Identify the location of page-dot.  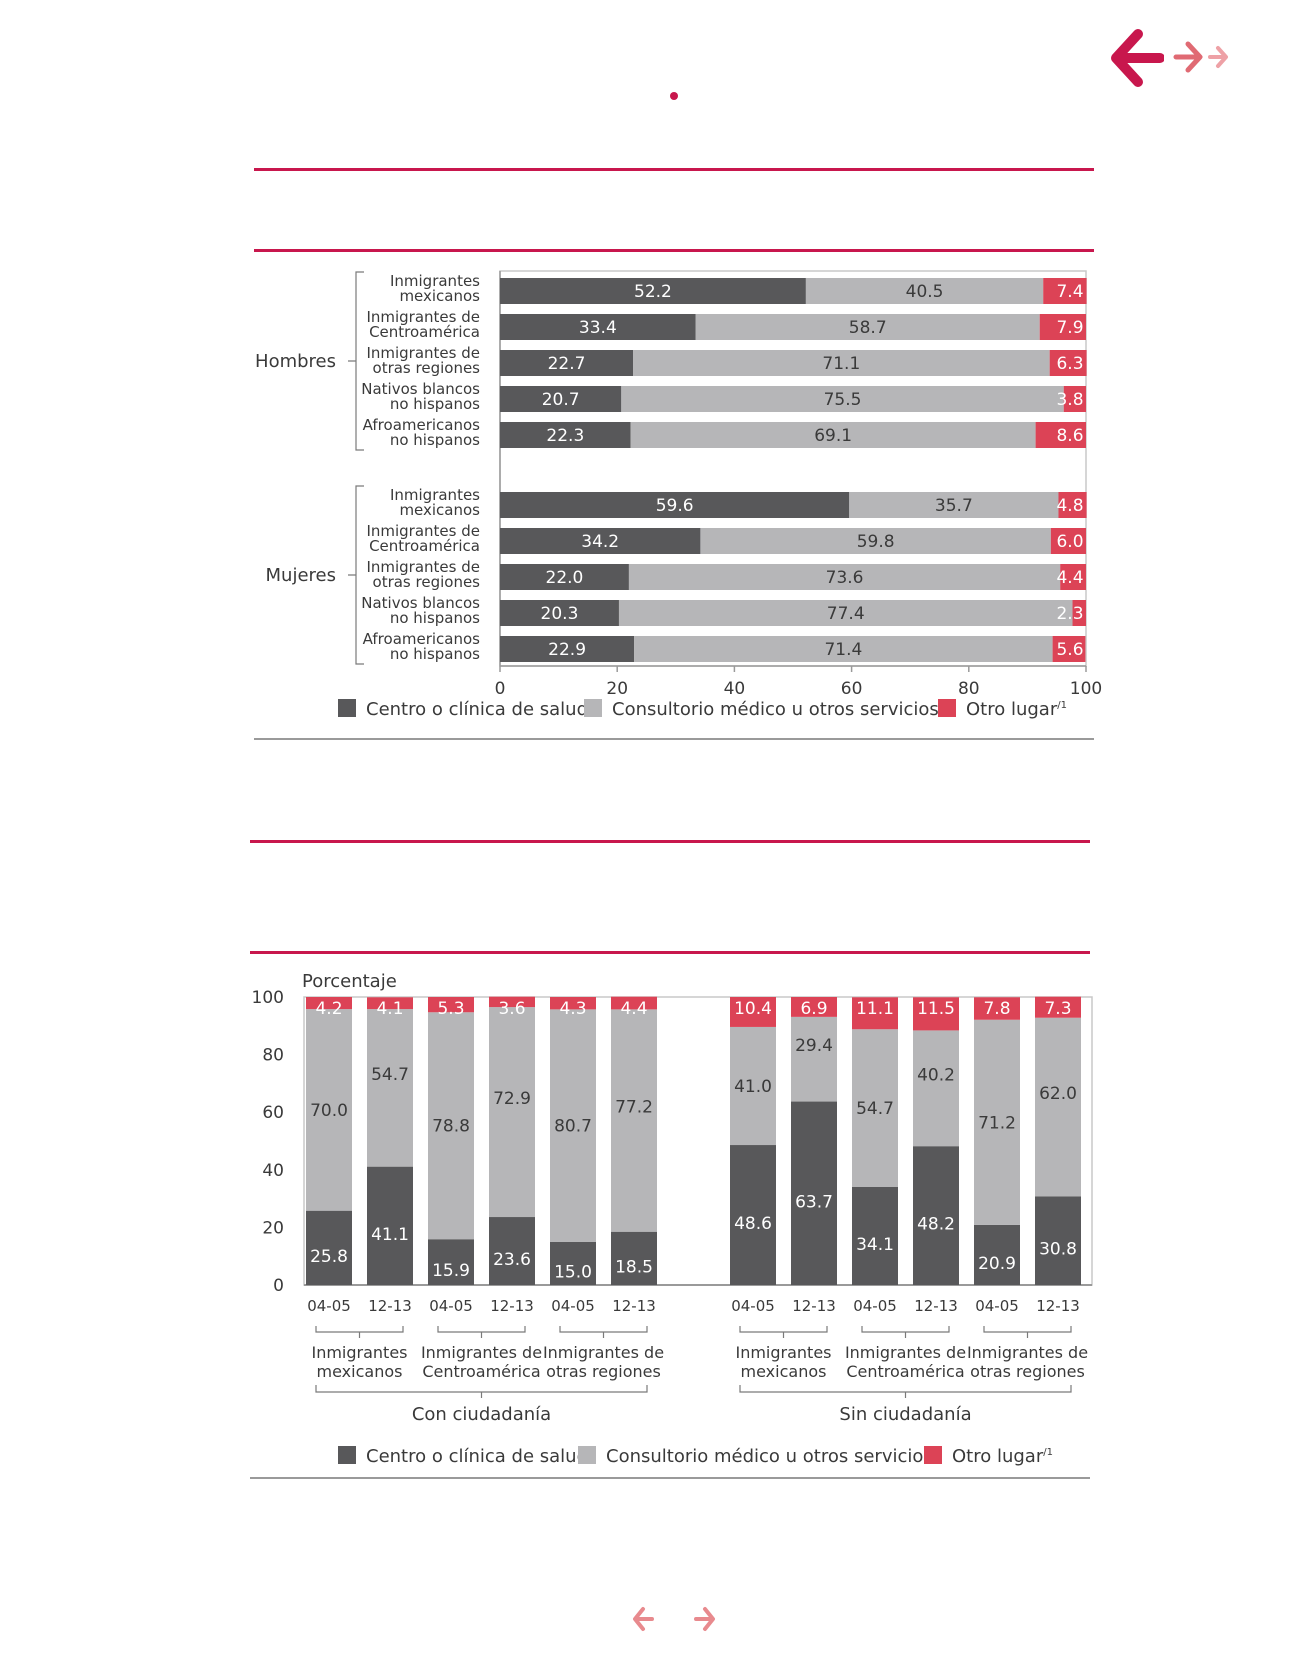
(674, 96).